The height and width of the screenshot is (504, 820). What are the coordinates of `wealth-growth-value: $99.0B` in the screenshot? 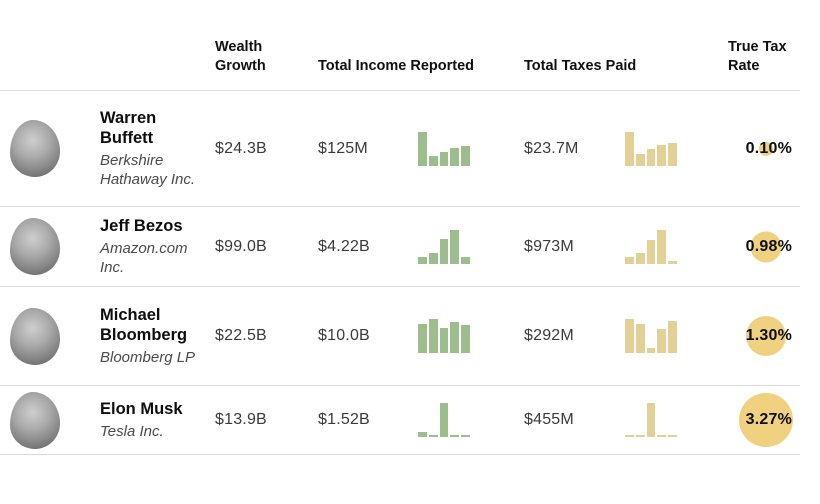 It's located at (241, 246).